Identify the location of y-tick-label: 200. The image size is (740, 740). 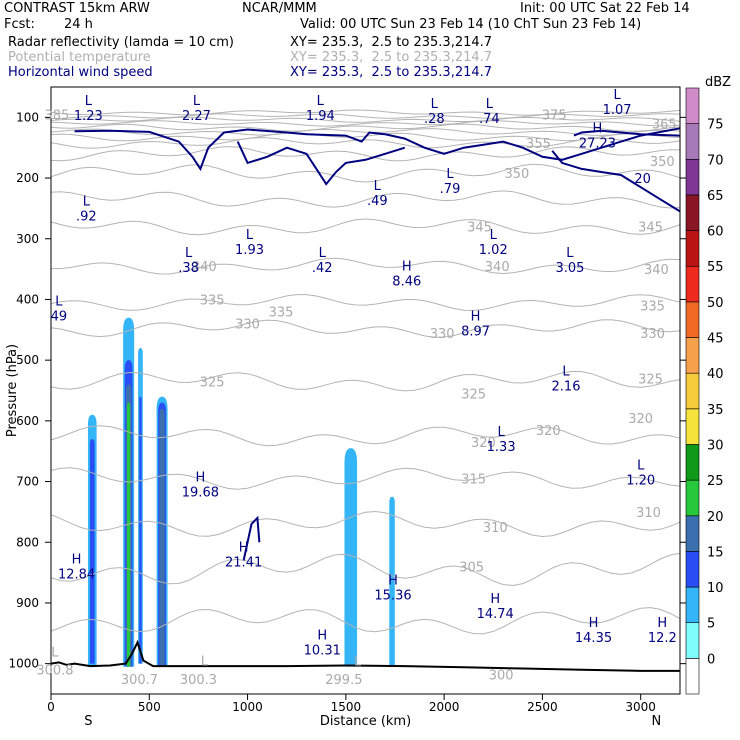
(27, 178).